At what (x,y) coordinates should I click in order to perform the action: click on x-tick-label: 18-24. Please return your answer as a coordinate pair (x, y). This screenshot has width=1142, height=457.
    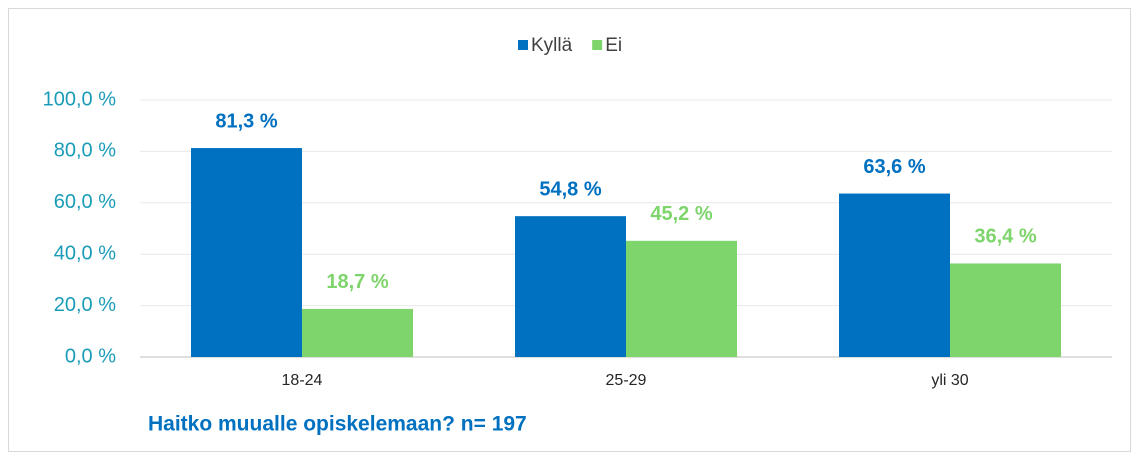
    Looking at the image, I should click on (302, 380).